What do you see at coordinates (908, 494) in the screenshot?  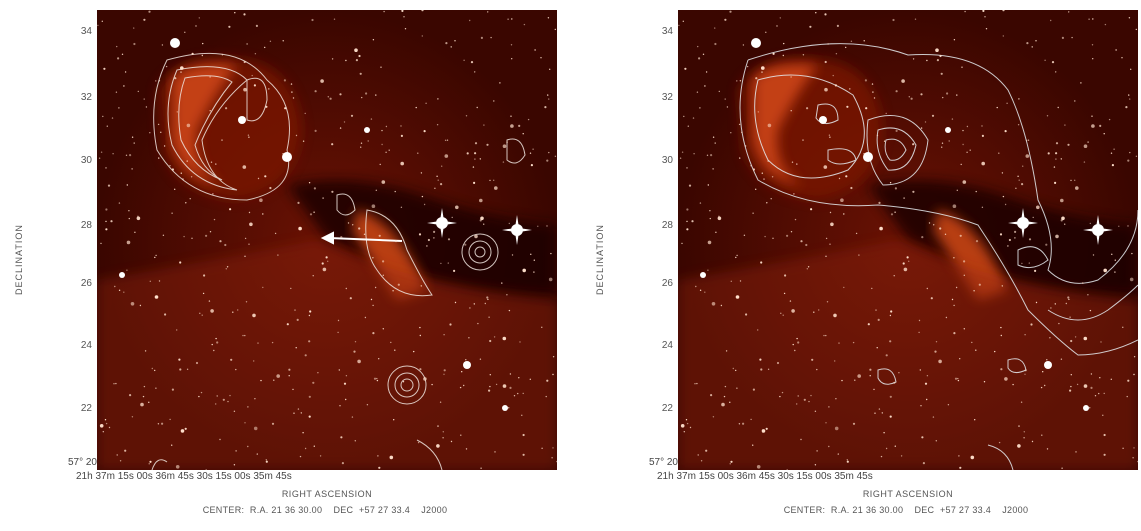 I see `x-axis-label: RIGHT ASCENSION` at bounding box center [908, 494].